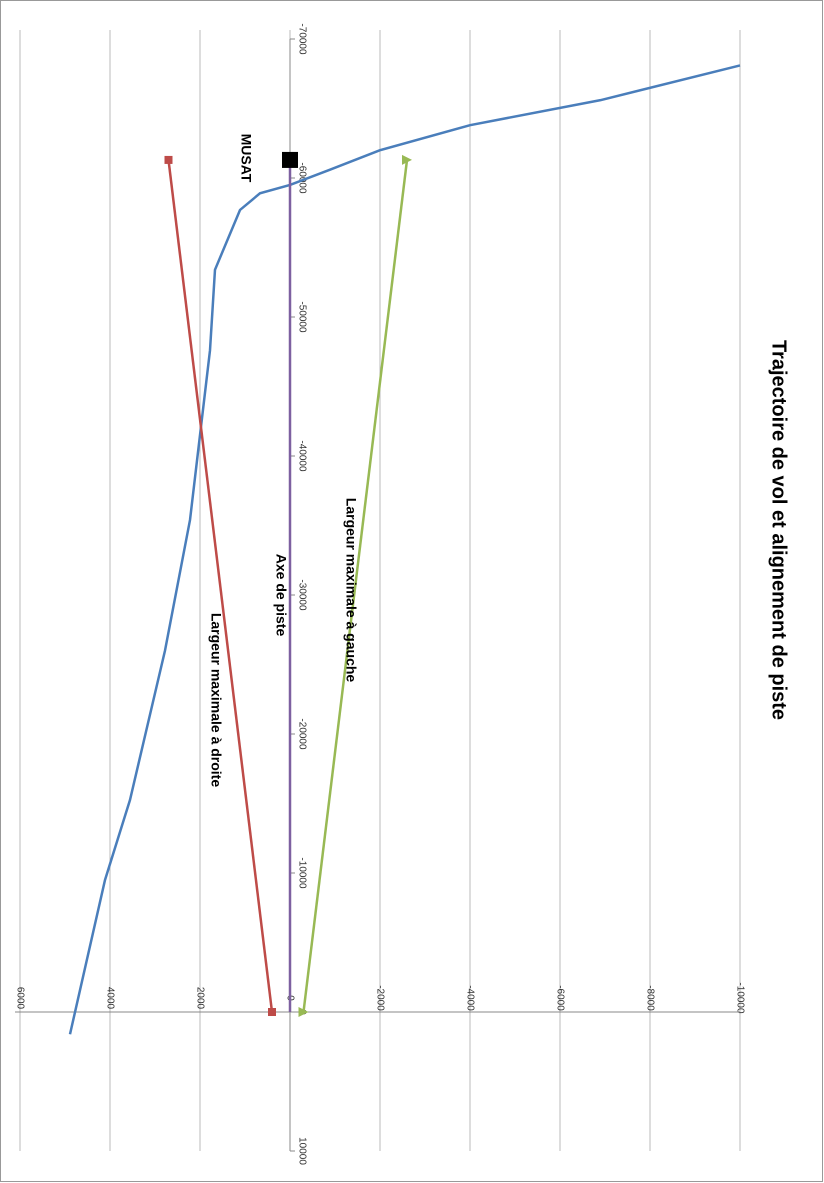 The width and height of the screenshot is (824, 1183). What do you see at coordinates (301, 734) in the screenshot?
I see `x-tick-label: -20000` at bounding box center [301, 734].